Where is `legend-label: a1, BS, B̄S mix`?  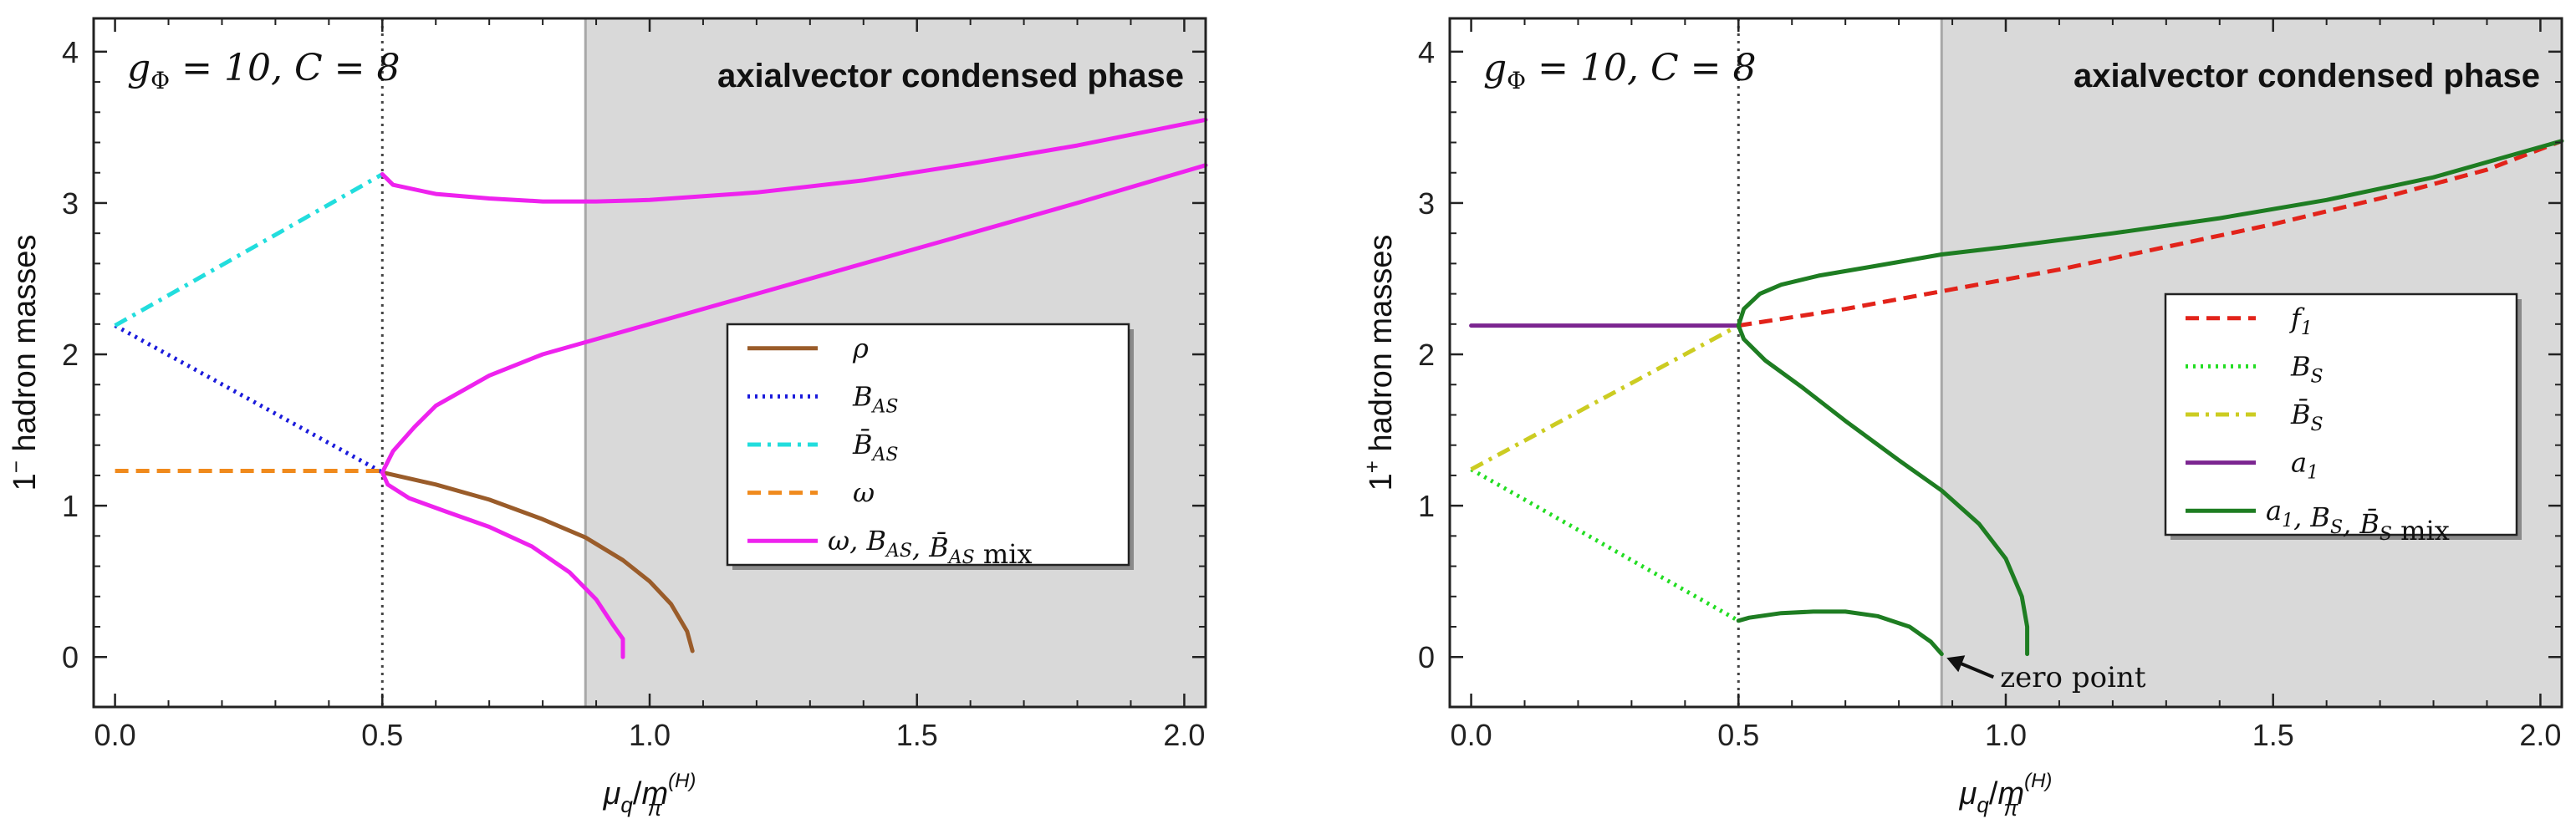
legend-label: a1, BS, B̄S mix is located at coordinates (2358, 521).